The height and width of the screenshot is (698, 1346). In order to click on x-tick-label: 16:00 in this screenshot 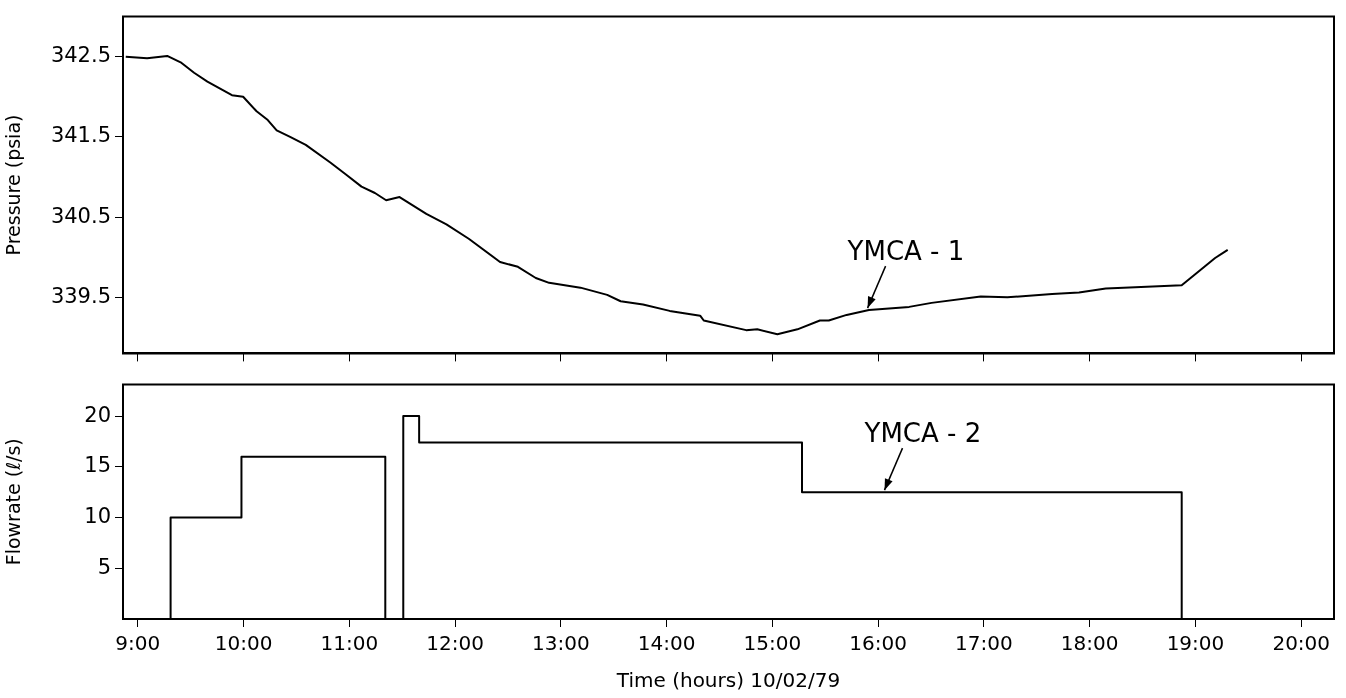, I will do `click(878, 643)`.